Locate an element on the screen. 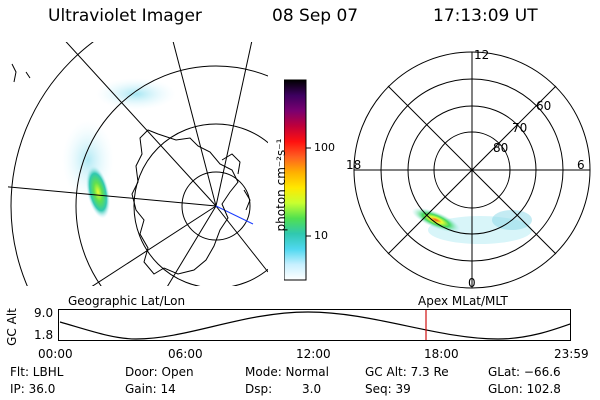 The width and height of the screenshot is (600, 400). timeline-xtick-2359: 23:59 is located at coordinates (571, 354).